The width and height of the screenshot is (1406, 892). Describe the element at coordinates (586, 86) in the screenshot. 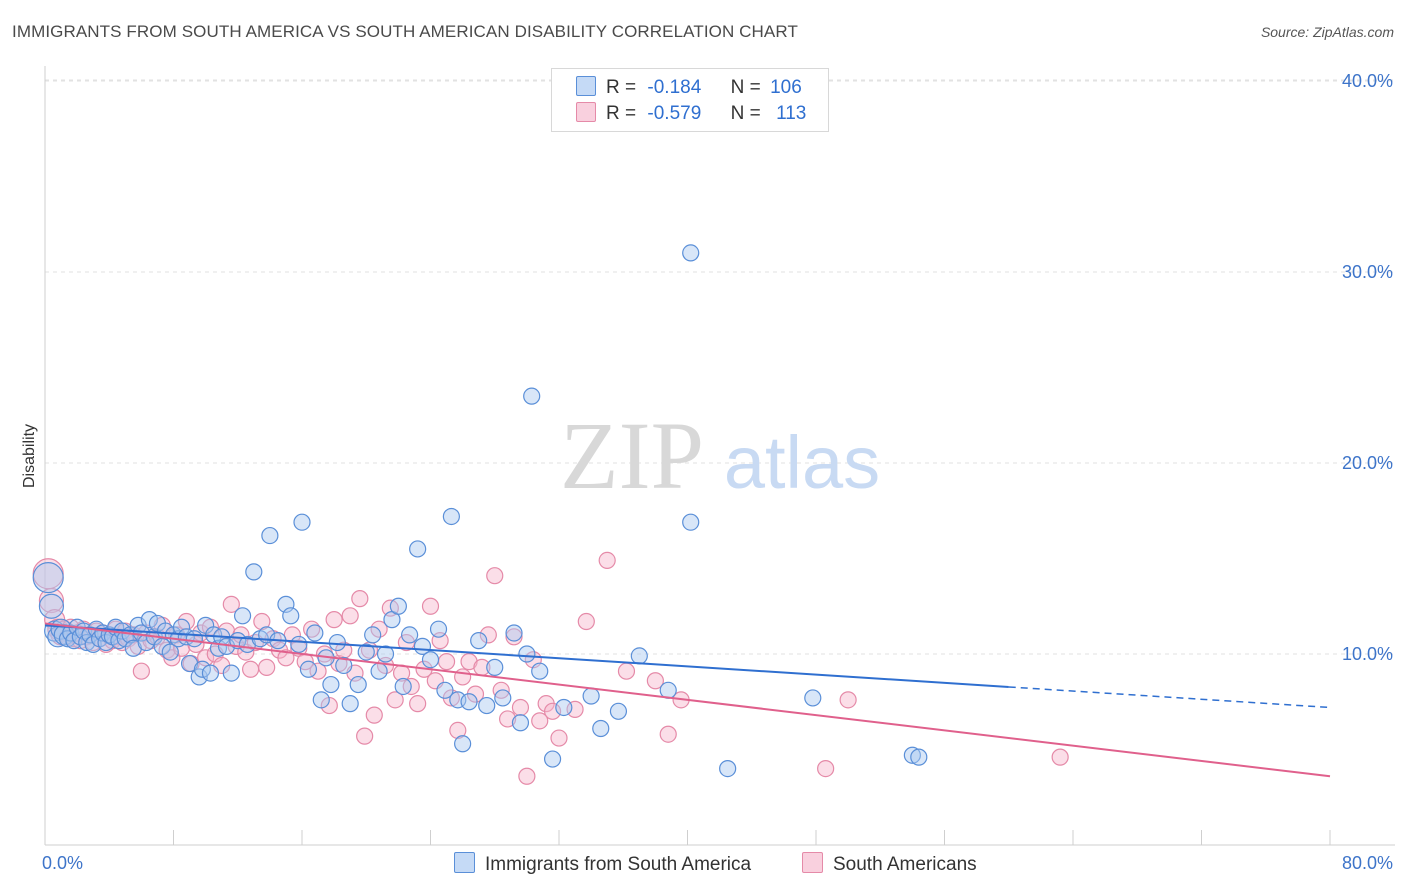

I see `legend-swatch-blue` at that location.